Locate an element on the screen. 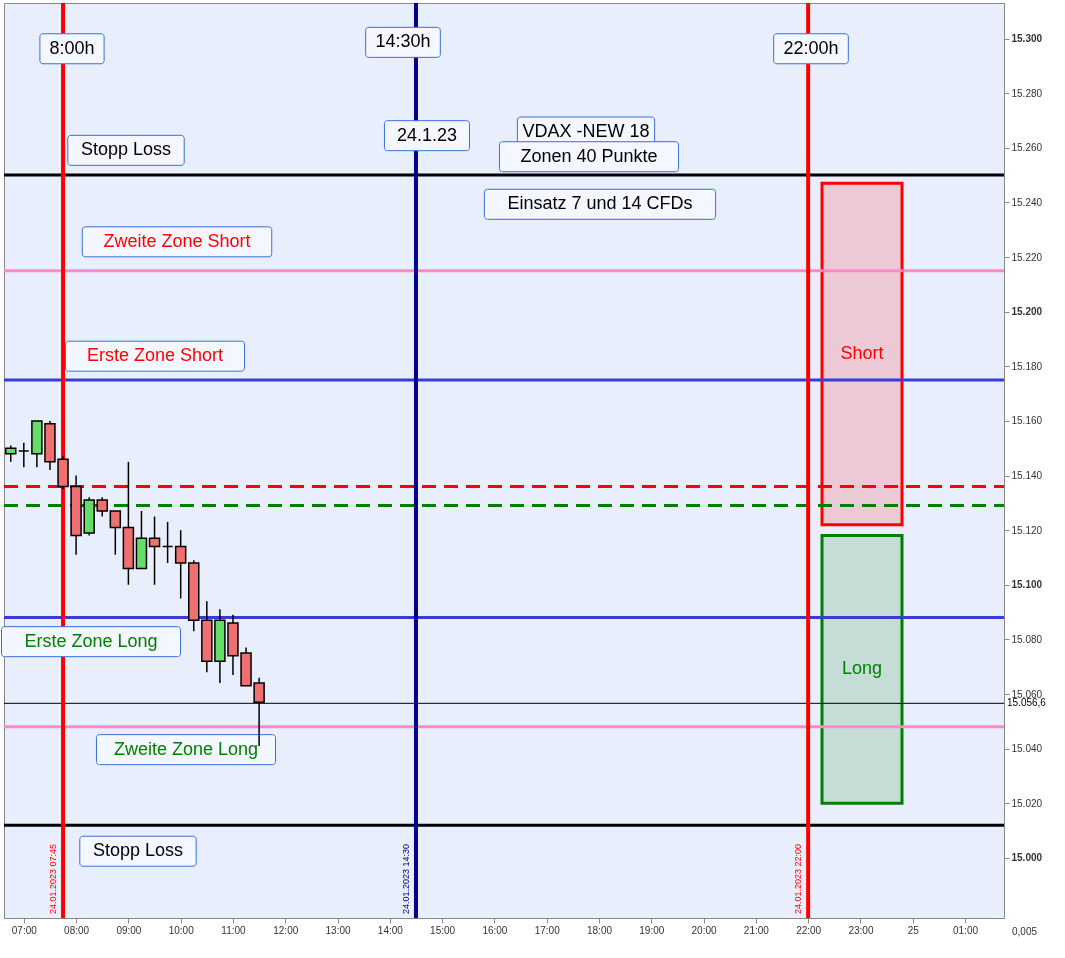 The width and height of the screenshot is (1065, 958). y-tick-label: 15.040 is located at coordinates (1027, 749).